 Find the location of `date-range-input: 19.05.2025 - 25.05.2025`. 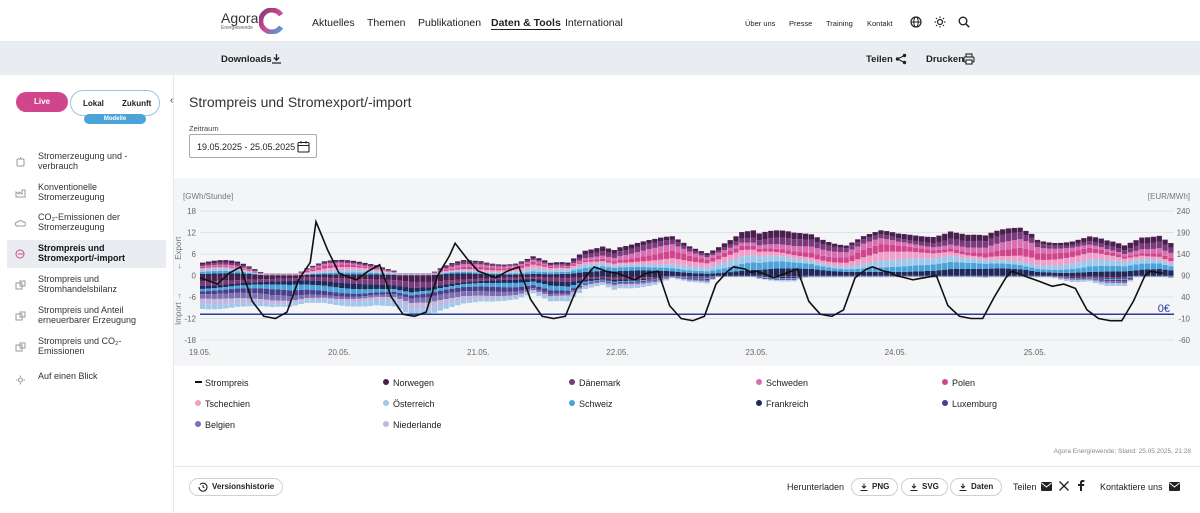

date-range-input: 19.05.2025 - 25.05.2025 is located at coordinates (253, 146).